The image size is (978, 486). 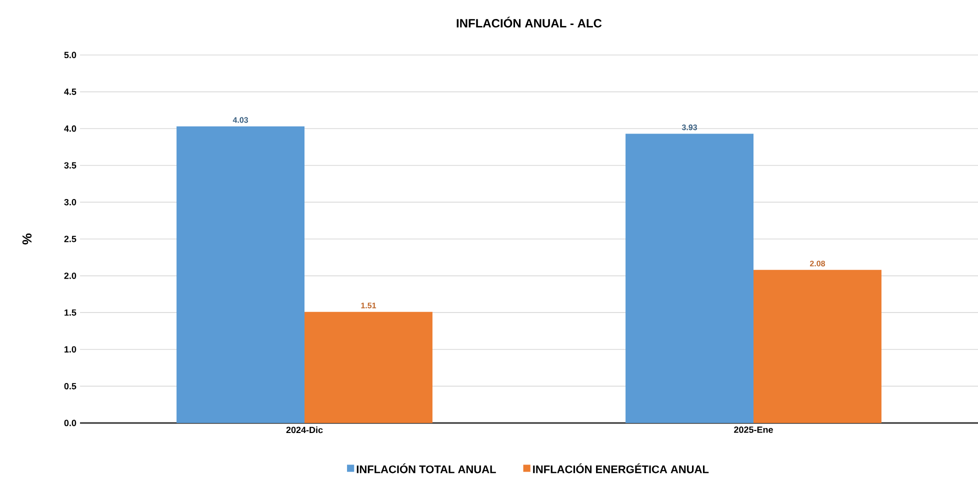 I want to click on y-axis-title: %, so click(x=27, y=239).